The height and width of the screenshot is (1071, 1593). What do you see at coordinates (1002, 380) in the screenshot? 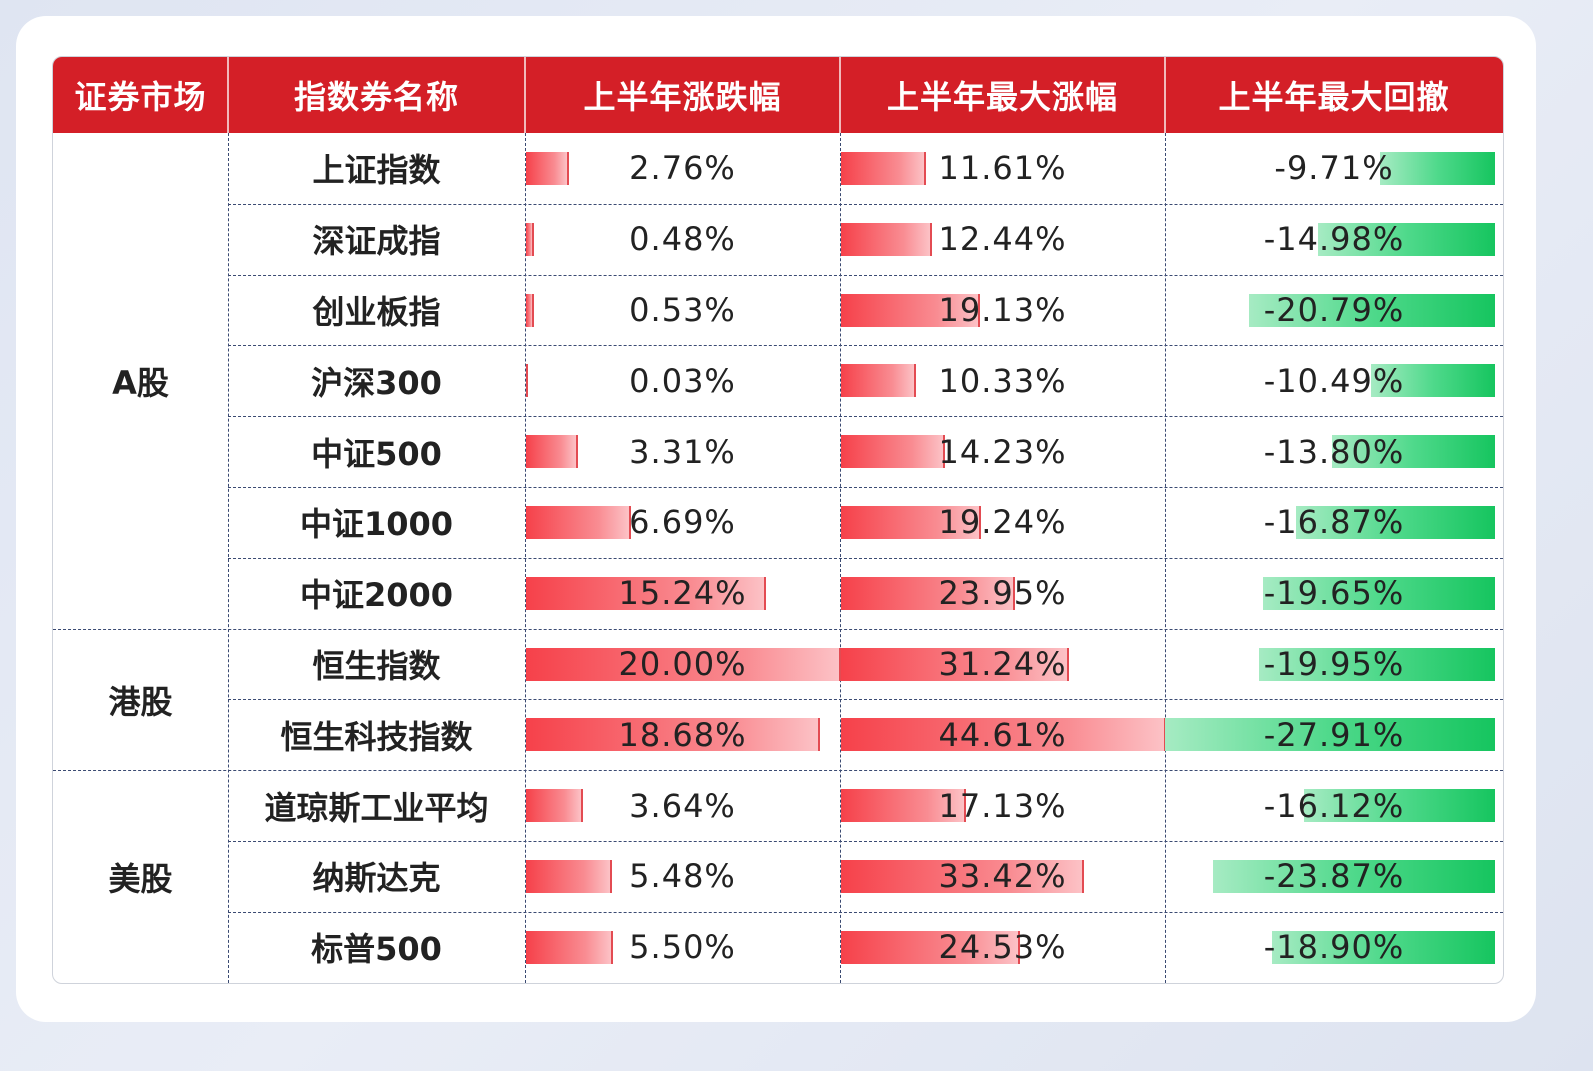
I see `max-gain-value: 10.33%` at bounding box center [1002, 380].